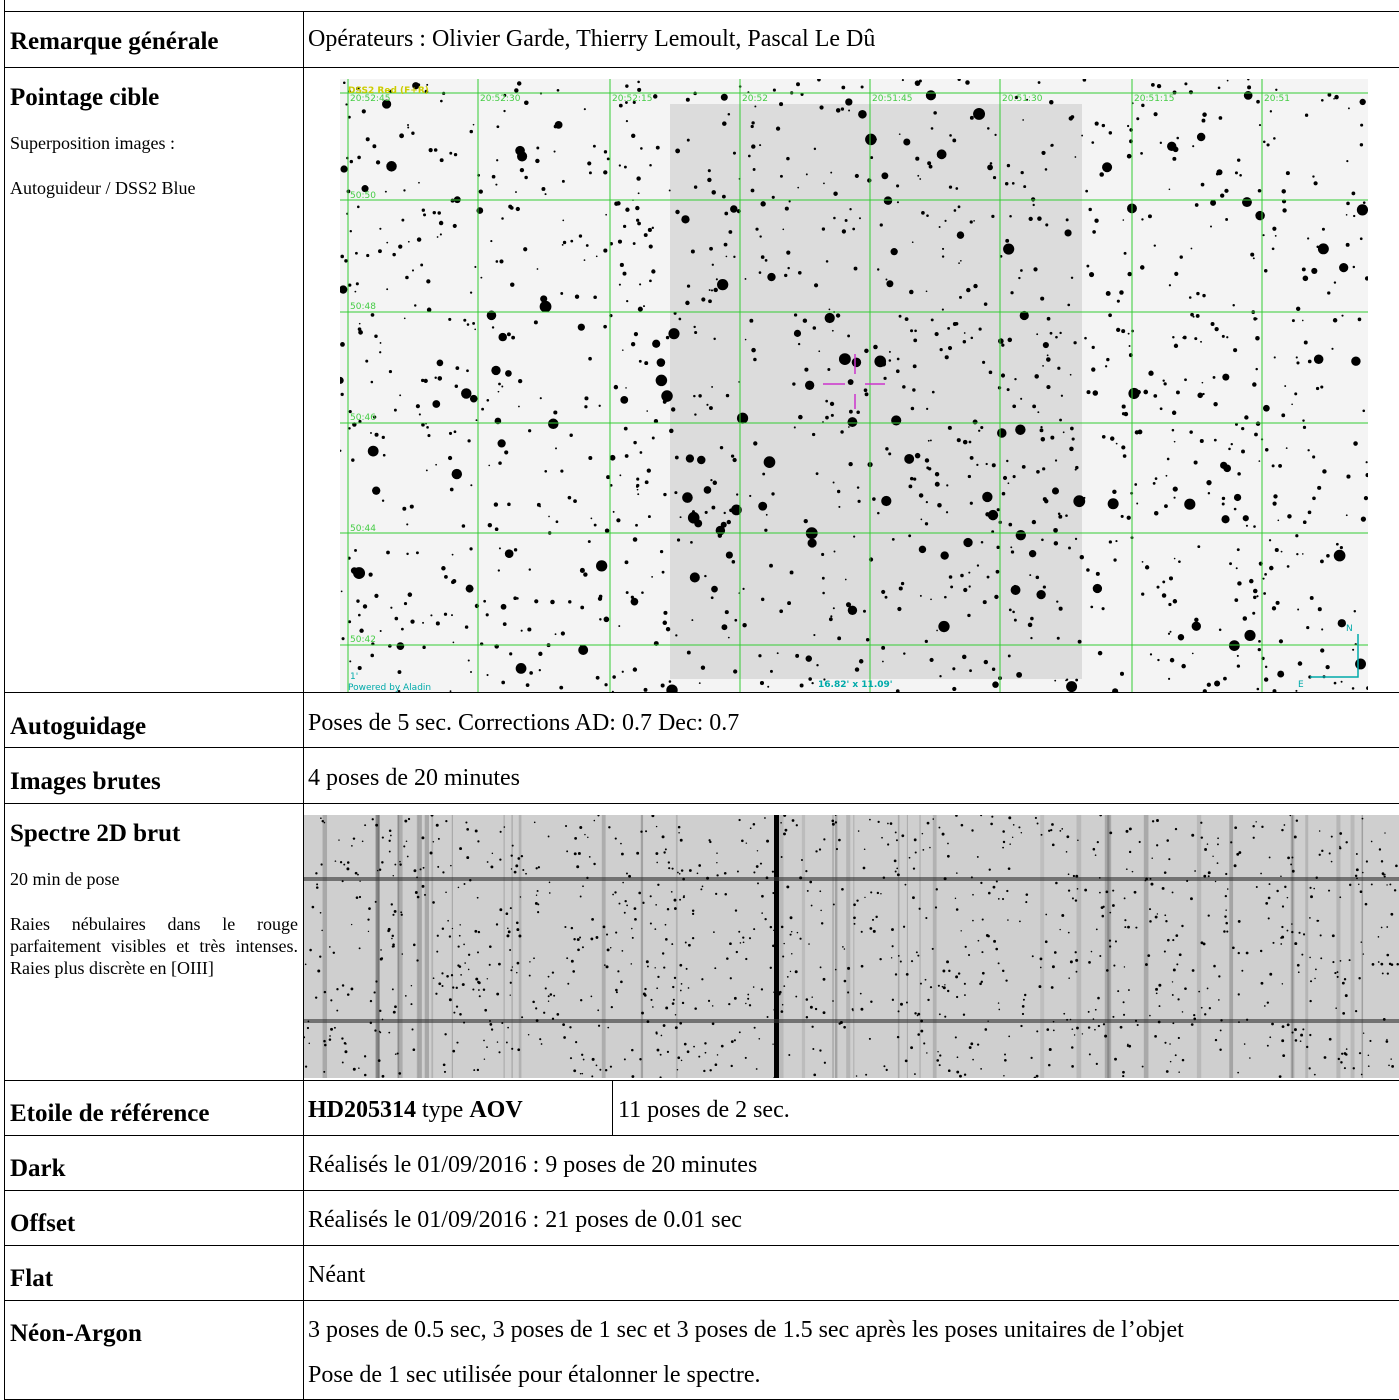  What do you see at coordinates (1277, 99) in the screenshot?
I see `ra-label: 20:51` at bounding box center [1277, 99].